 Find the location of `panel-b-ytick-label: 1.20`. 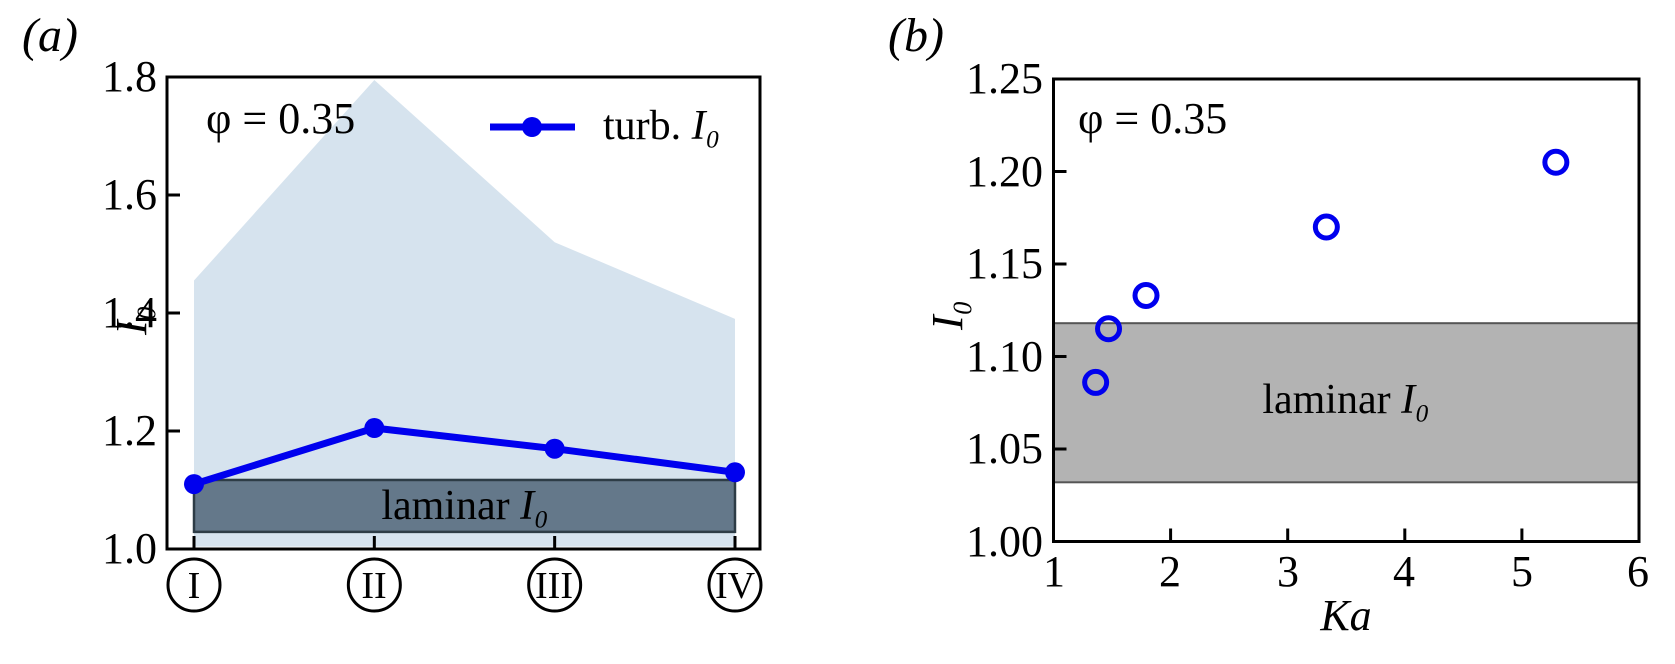

panel-b-ytick-label: 1.20 is located at coordinates (1004, 171).